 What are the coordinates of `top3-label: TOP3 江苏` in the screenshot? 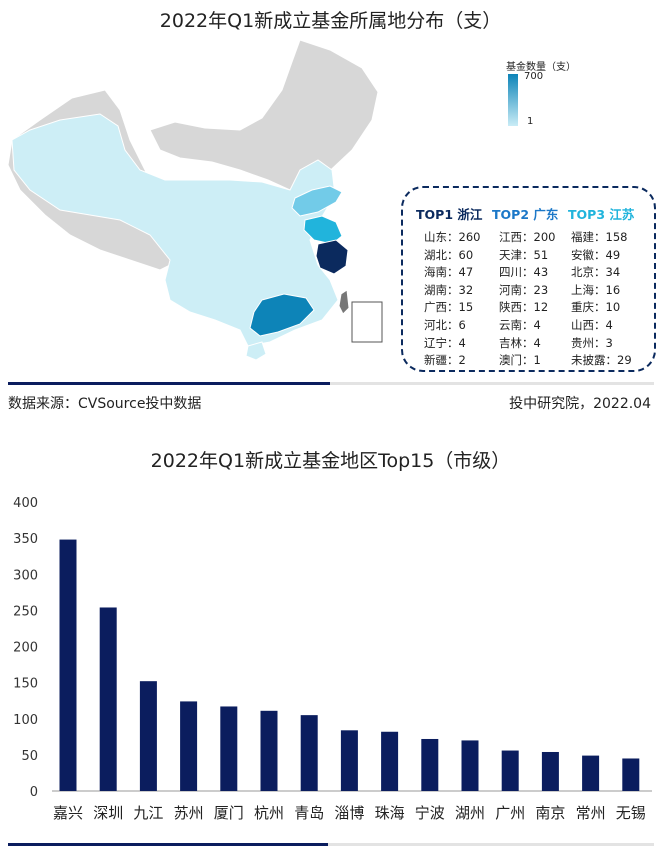 It's located at (601, 213).